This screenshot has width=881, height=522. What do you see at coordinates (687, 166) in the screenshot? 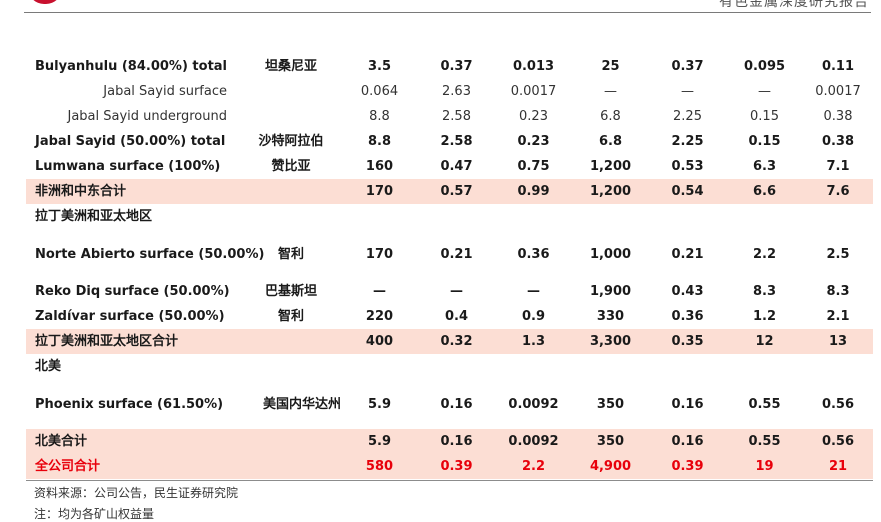
I see `value-cell: 0.53` at bounding box center [687, 166].